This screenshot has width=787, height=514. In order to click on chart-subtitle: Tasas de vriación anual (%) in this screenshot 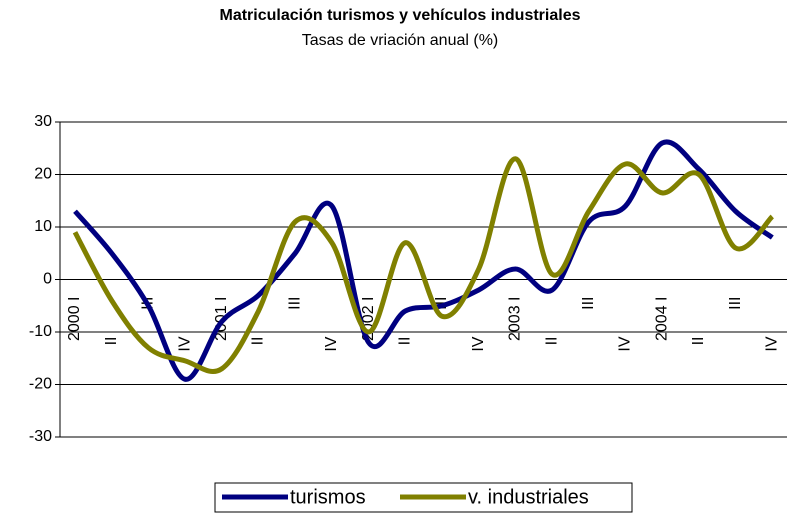, I will do `click(400, 40)`.